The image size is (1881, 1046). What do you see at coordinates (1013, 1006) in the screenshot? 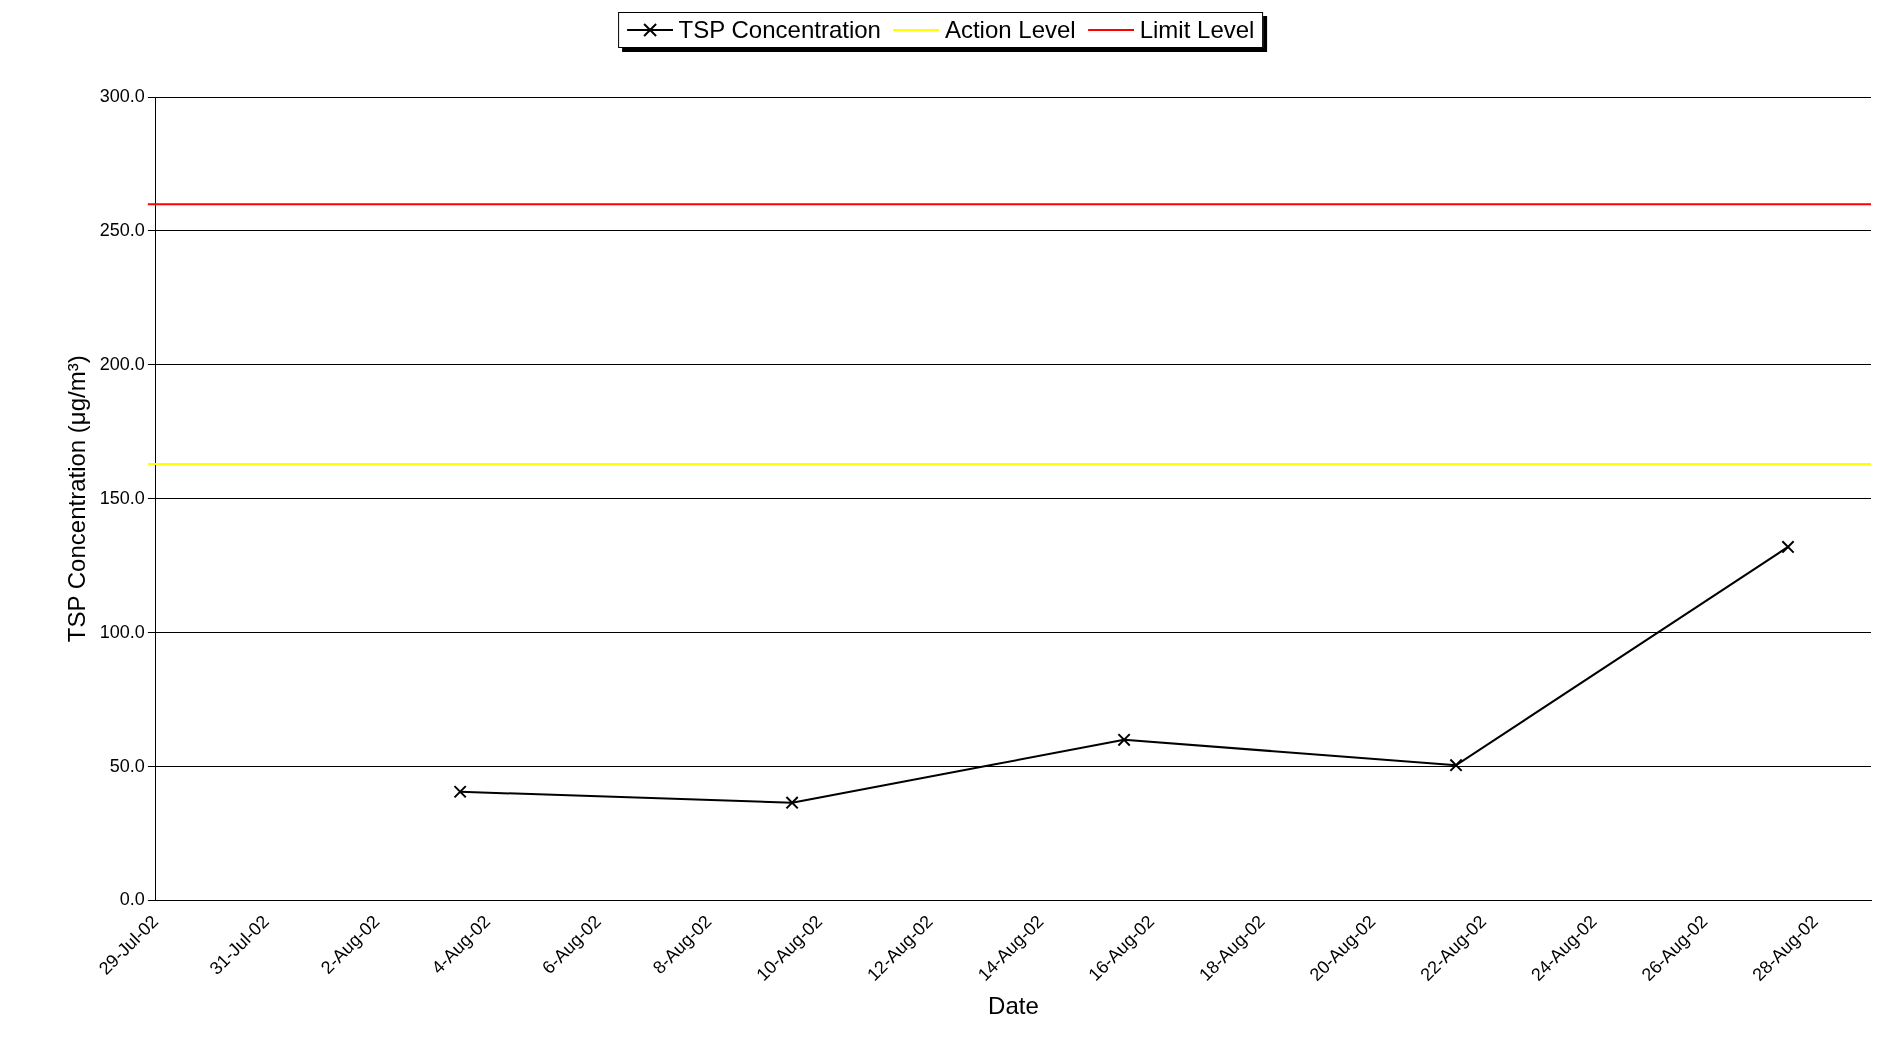
I see `x-axis-title: Date` at bounding box center [1013, 1006].